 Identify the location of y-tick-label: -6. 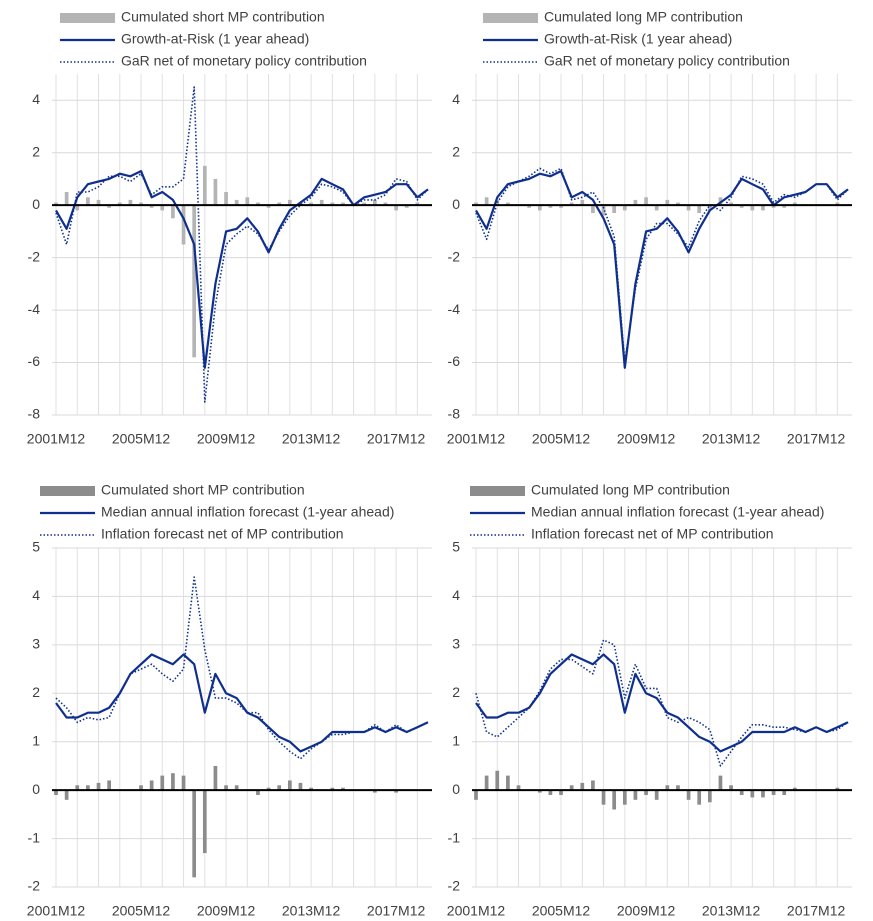
(454, 361).